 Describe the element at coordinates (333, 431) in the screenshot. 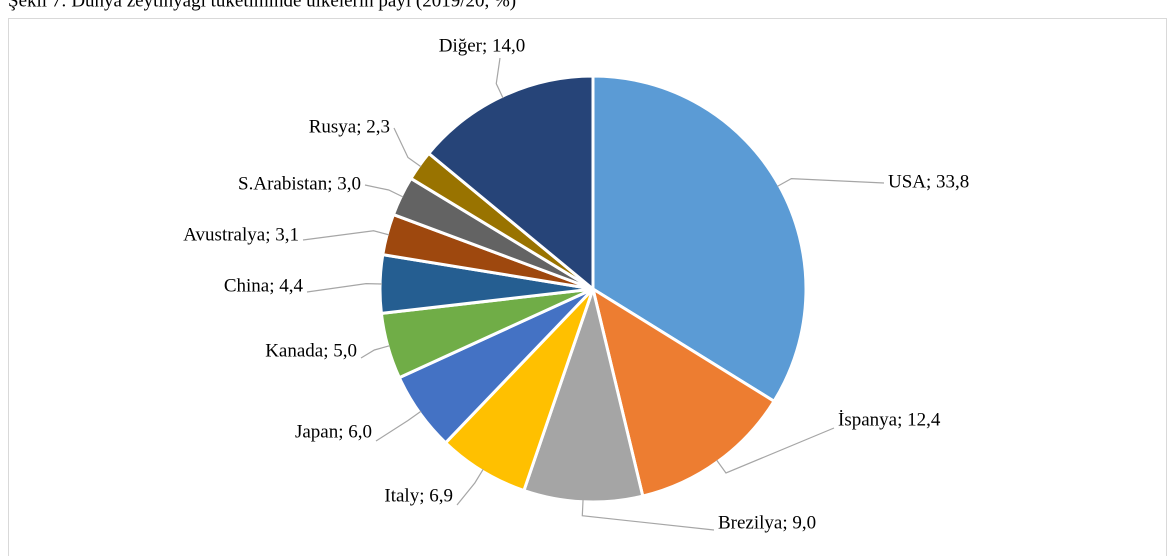

I see `data-label: Japan; 6,0` at that location.